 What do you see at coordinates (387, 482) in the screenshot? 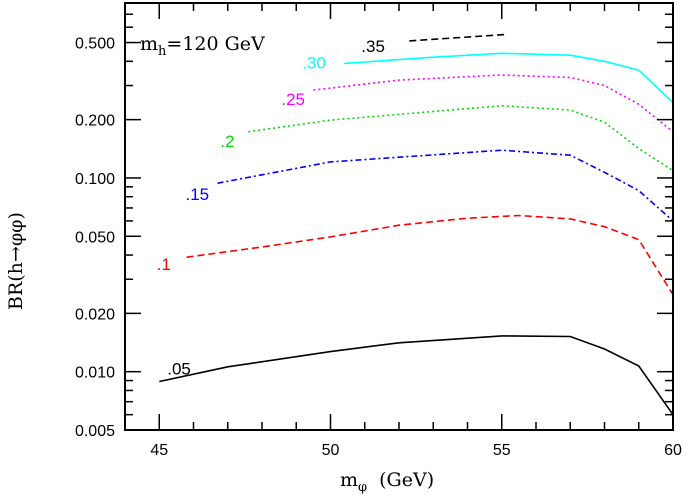
I see `x-axis-label: mφ (GeV)` at bounding box center [387, 482].